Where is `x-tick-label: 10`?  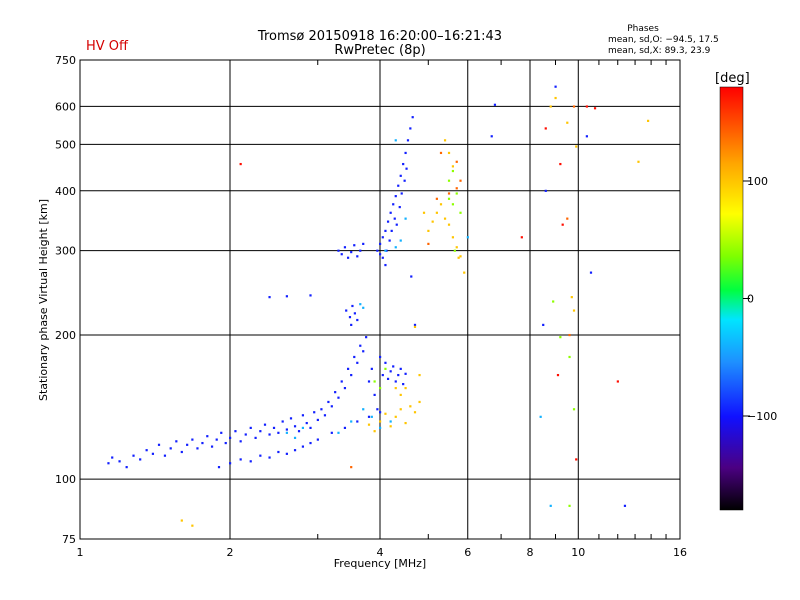
x-tick-label: 10 is located at coordinates (578, 552).